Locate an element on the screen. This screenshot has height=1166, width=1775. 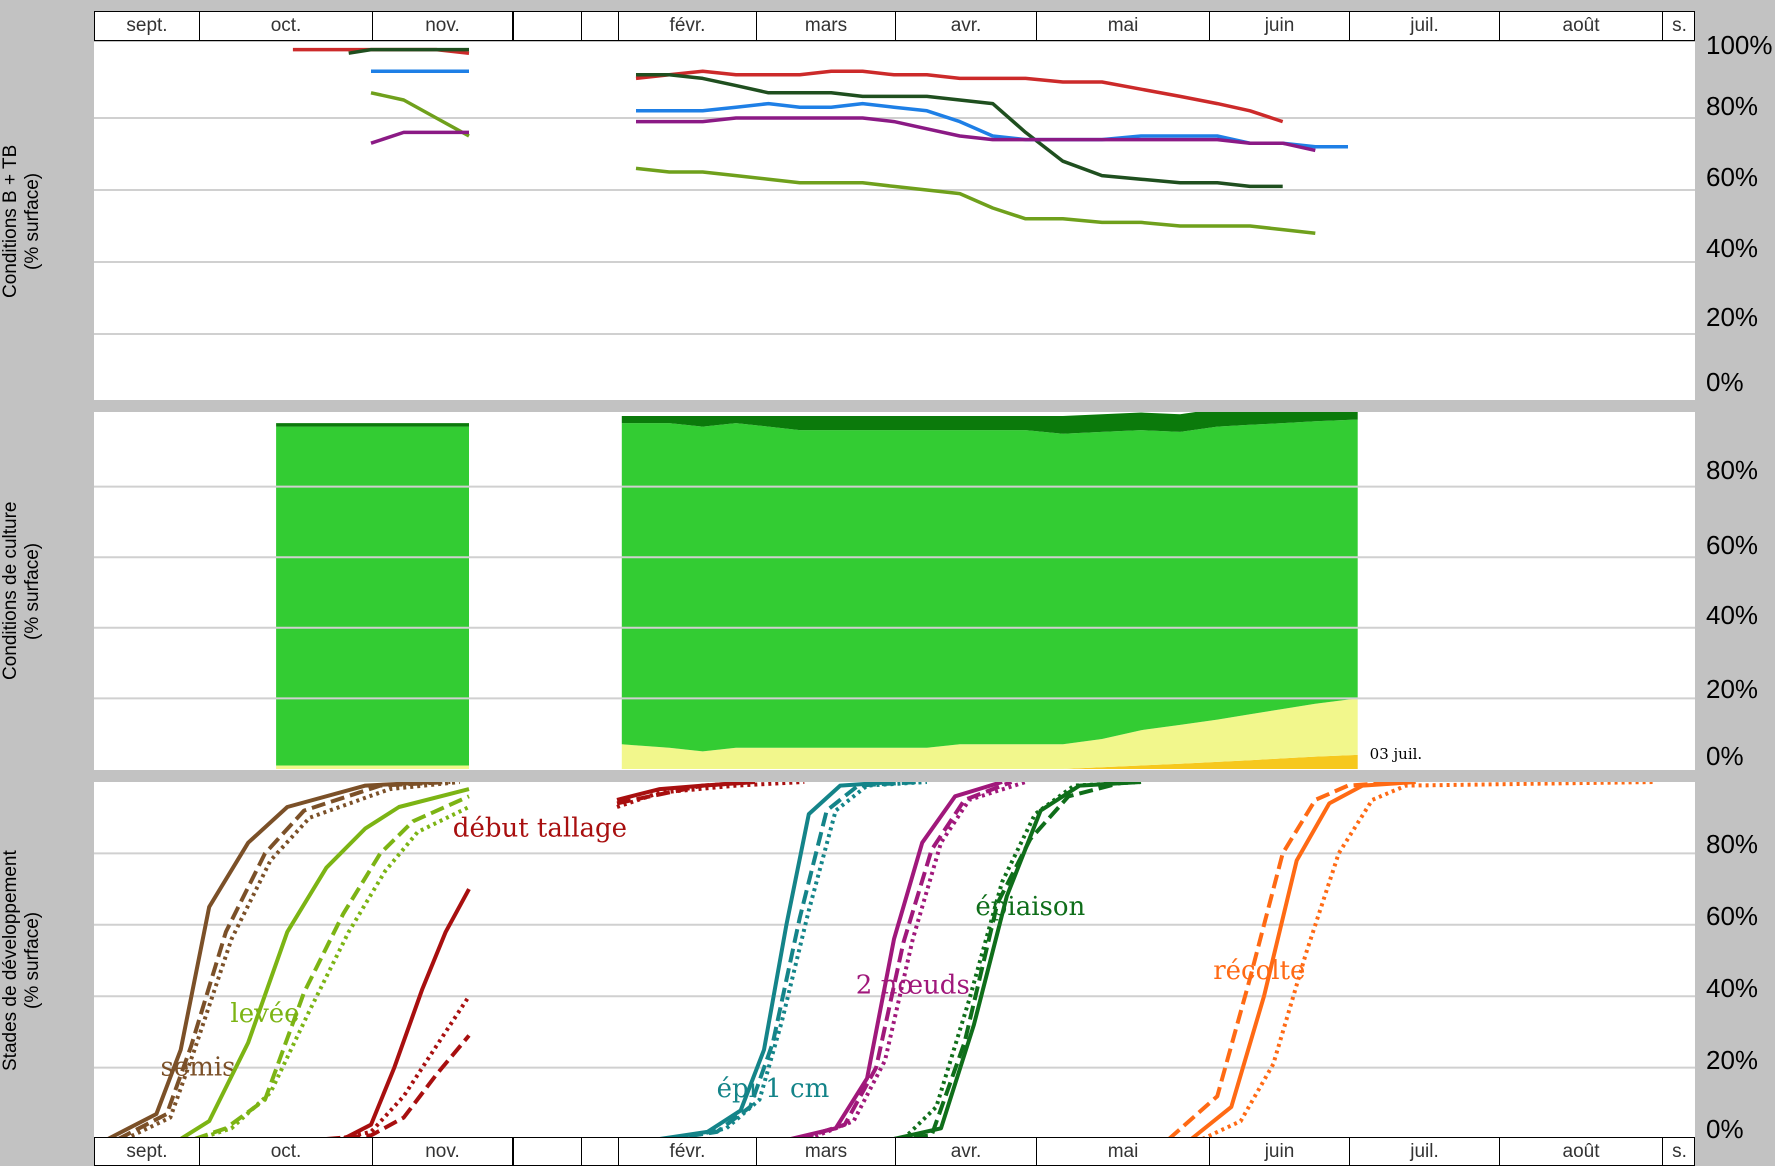
stage-label: semis is located at coordinates (197, 1068).